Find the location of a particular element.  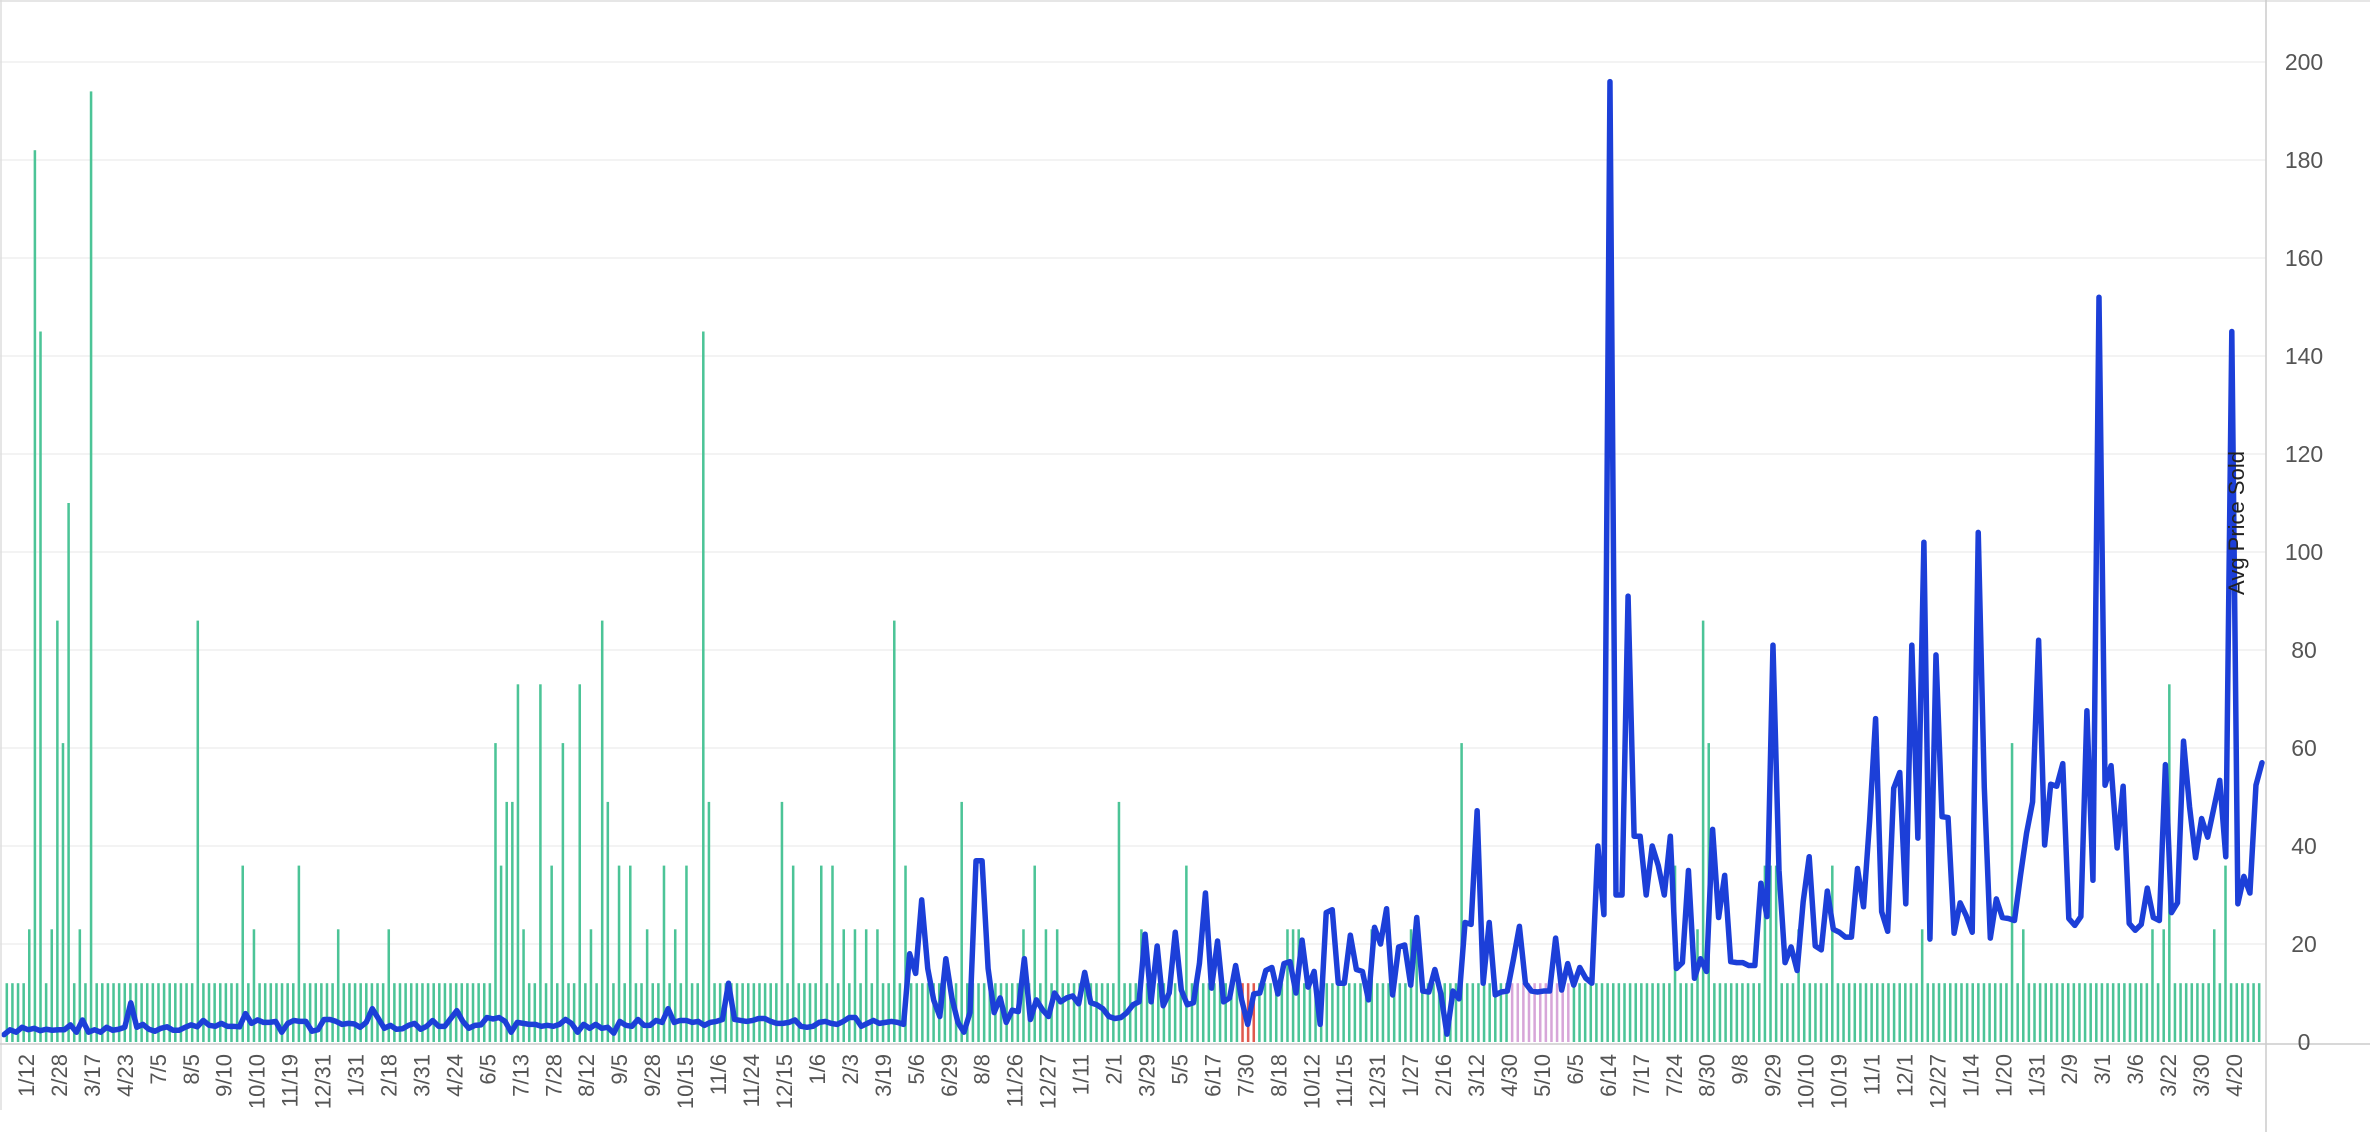

x-tick-label: 3/6 is located at coordinates (2135, 1069).